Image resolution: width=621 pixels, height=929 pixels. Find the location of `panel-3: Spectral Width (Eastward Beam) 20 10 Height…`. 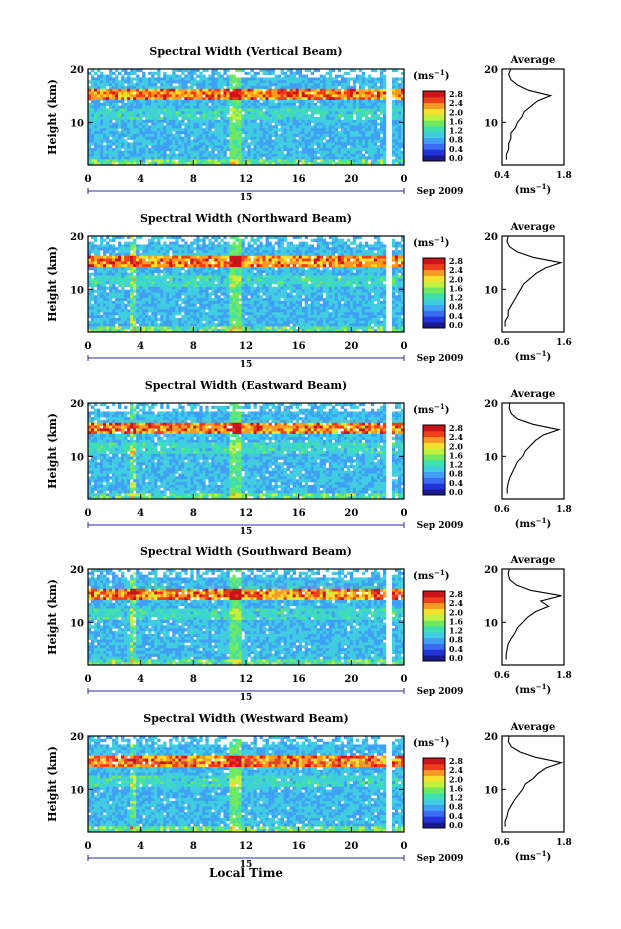

panel-3: Spectral Width (Eastward Beam) 20 10 Height… is located at coordinates (309, 458).